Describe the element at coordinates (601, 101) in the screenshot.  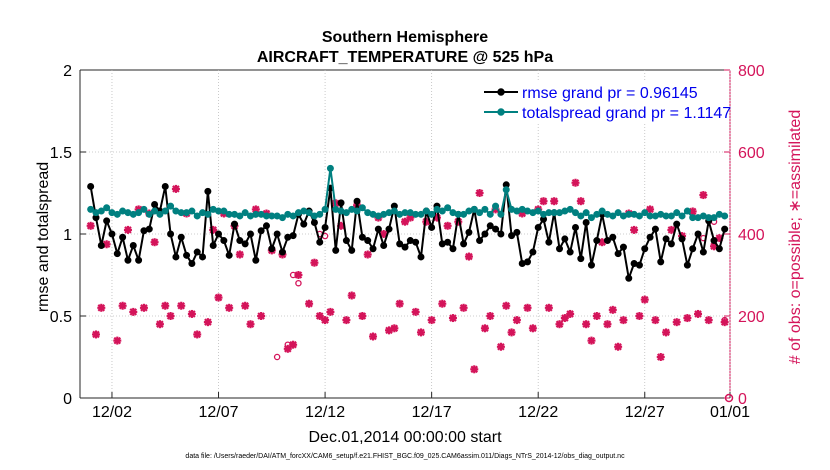
I see `legend-box` at that location.